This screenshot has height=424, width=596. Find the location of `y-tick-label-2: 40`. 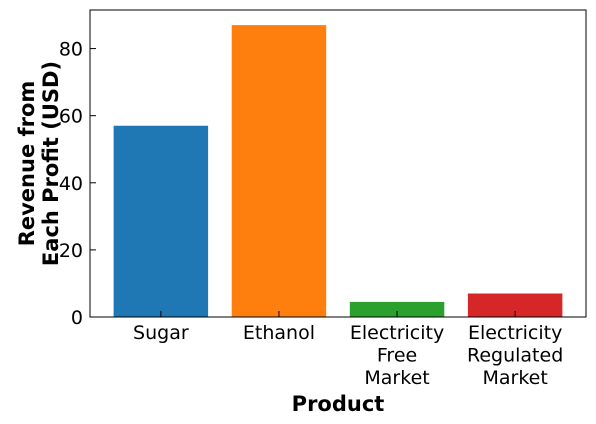

y-tick-label-2: 40 is located at coordinates (71, 184).